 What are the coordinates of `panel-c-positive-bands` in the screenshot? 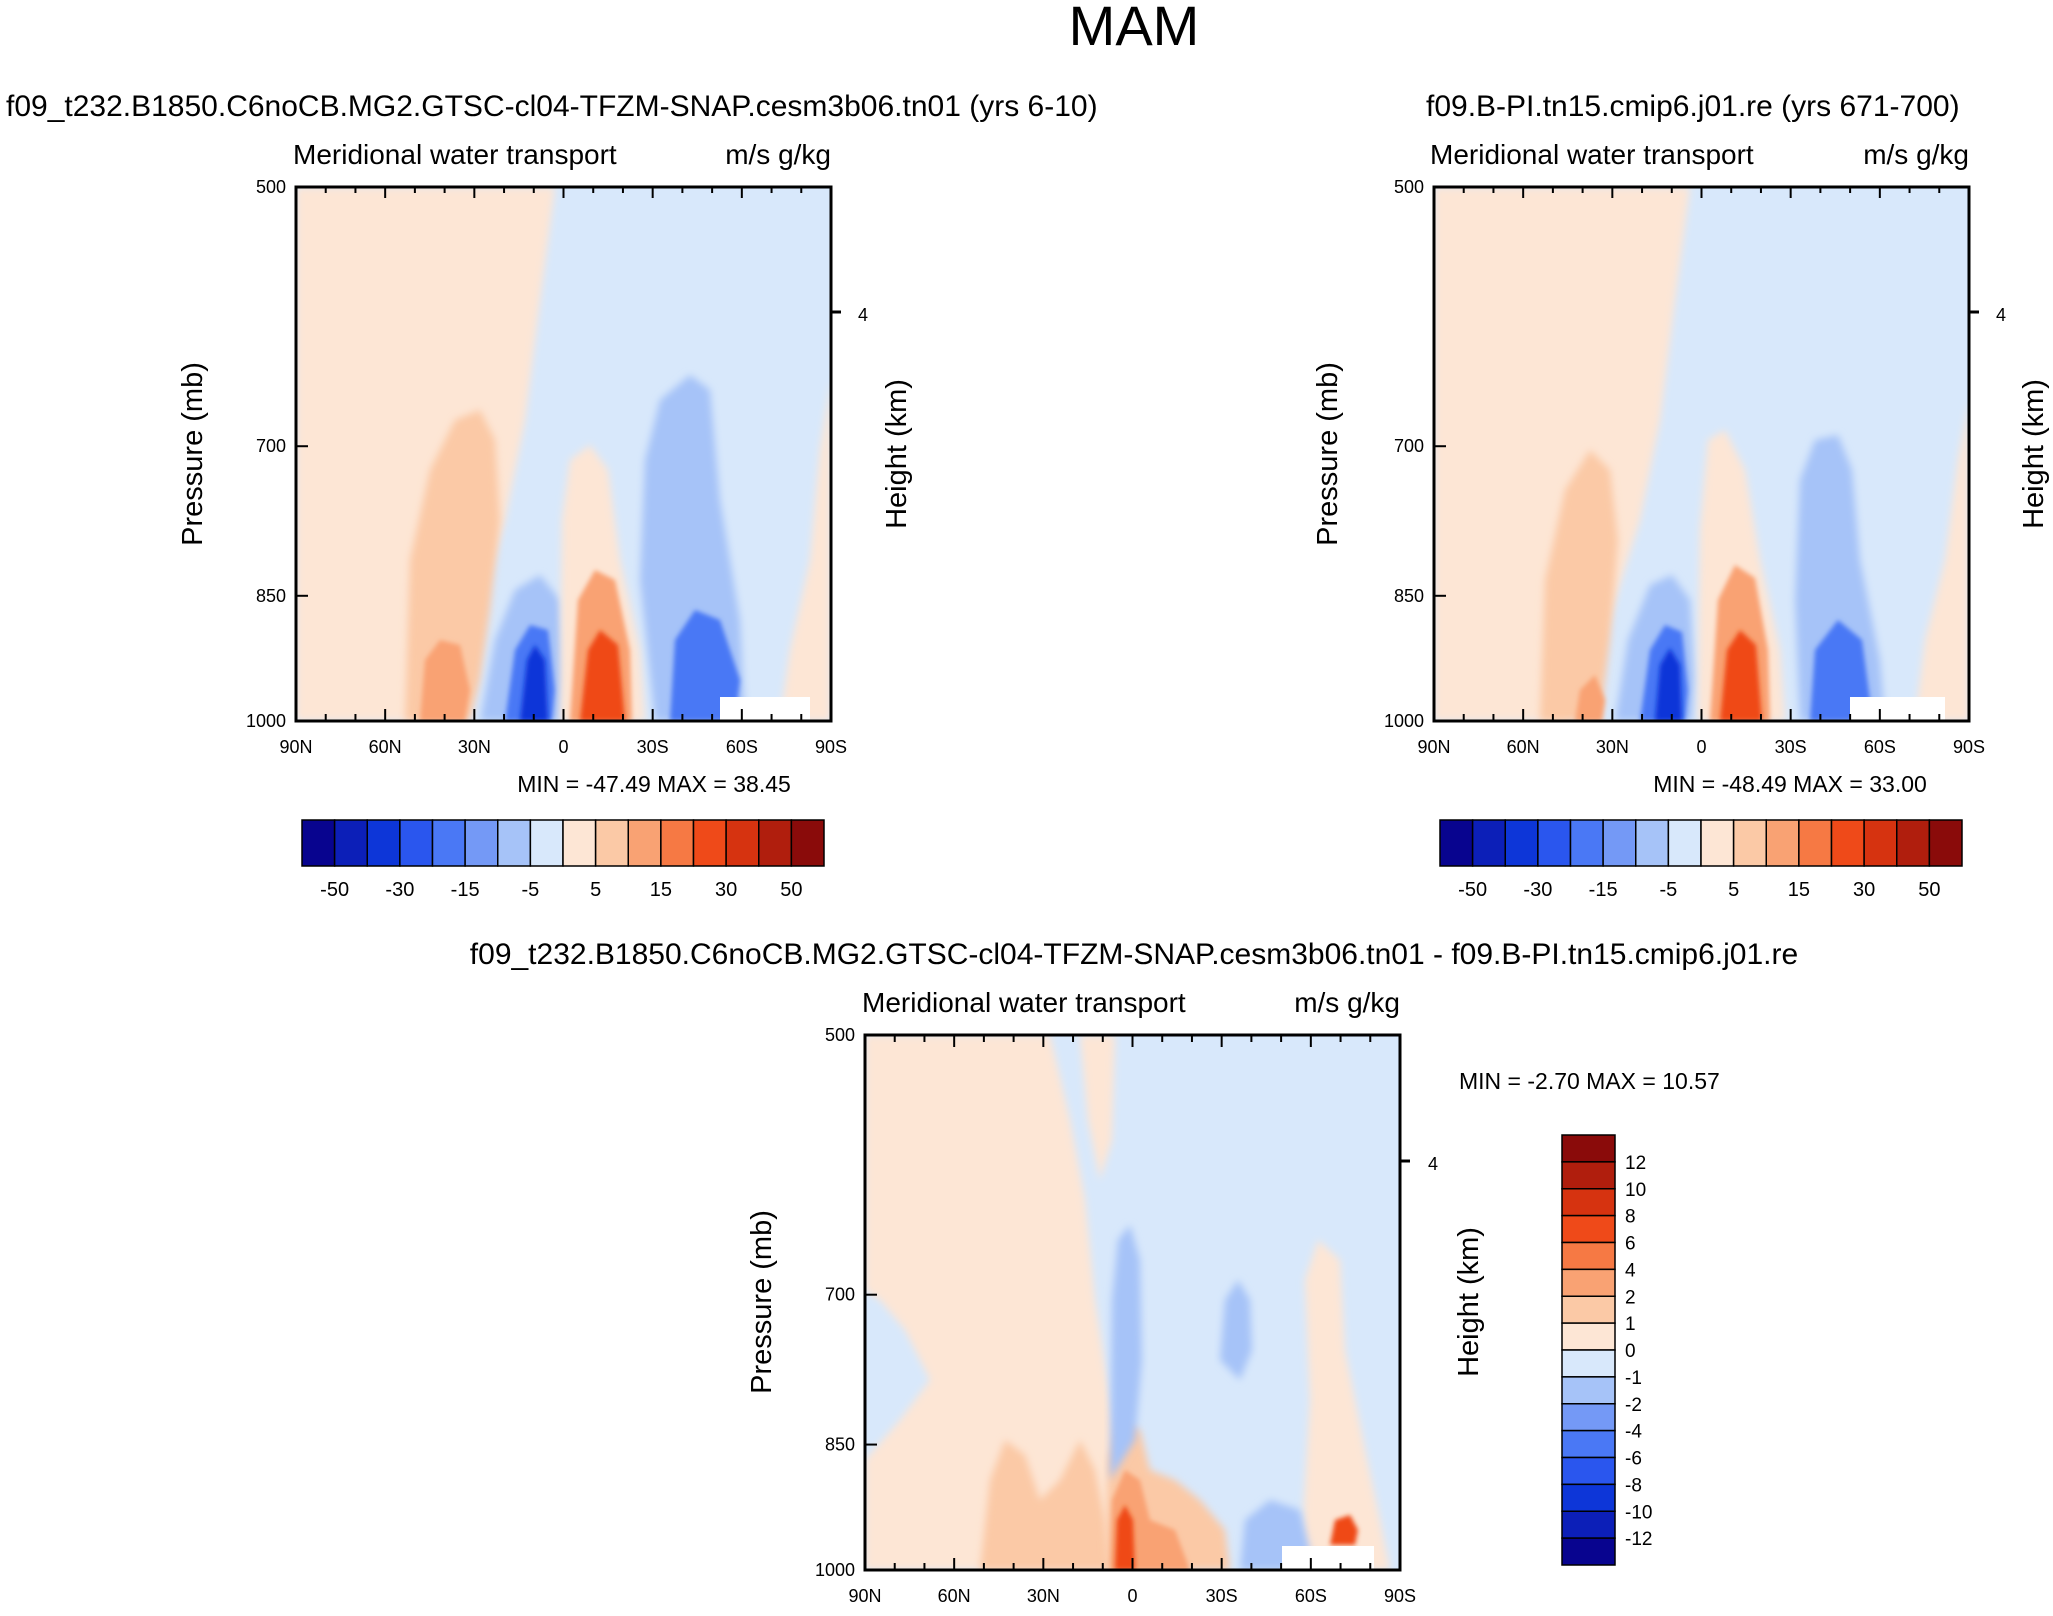 It's located at (1045, 1505).